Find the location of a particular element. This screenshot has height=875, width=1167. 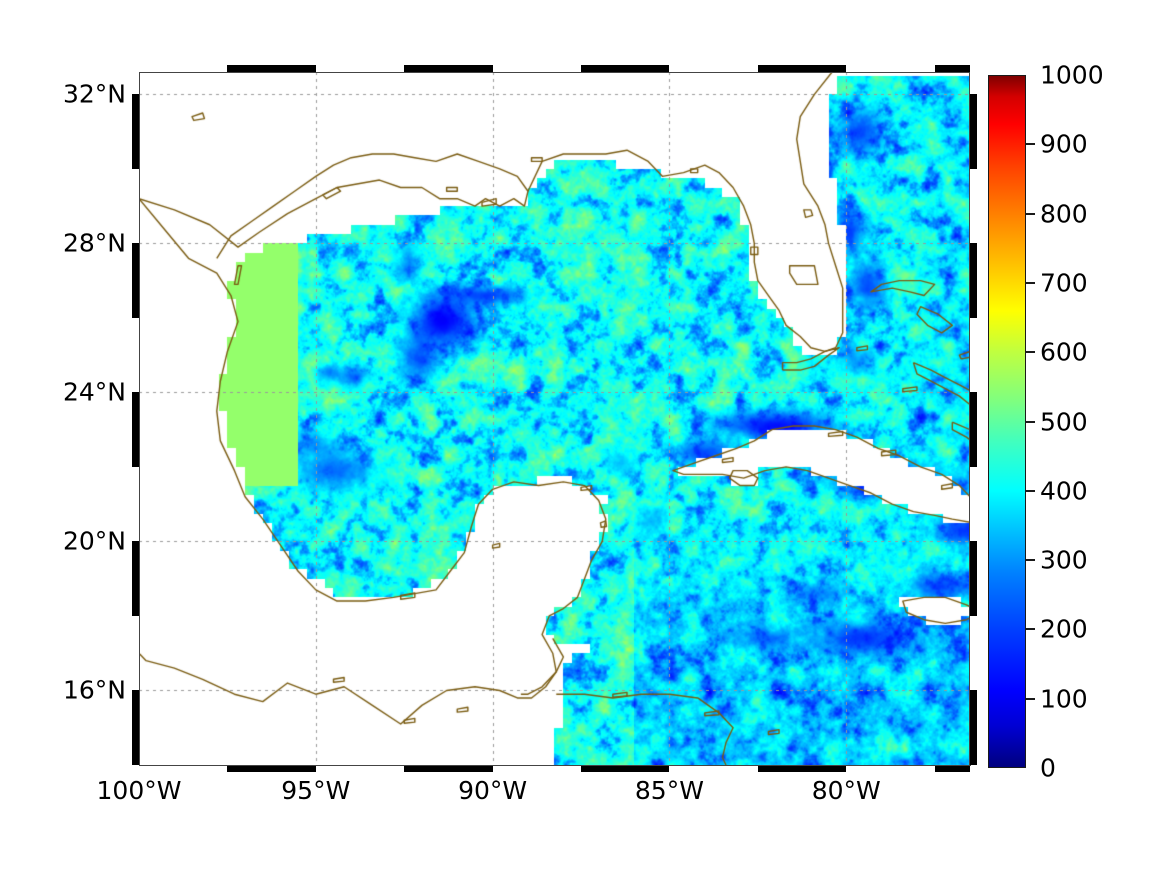

y-tick-label: 20°N is located at coordinates (94, 541).